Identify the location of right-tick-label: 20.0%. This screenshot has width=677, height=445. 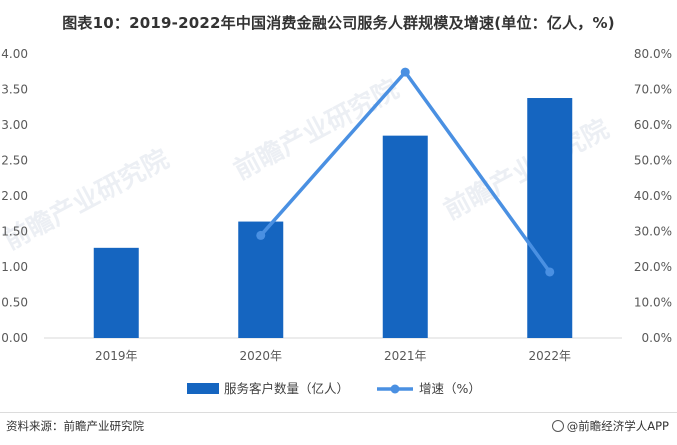
(653, 267).